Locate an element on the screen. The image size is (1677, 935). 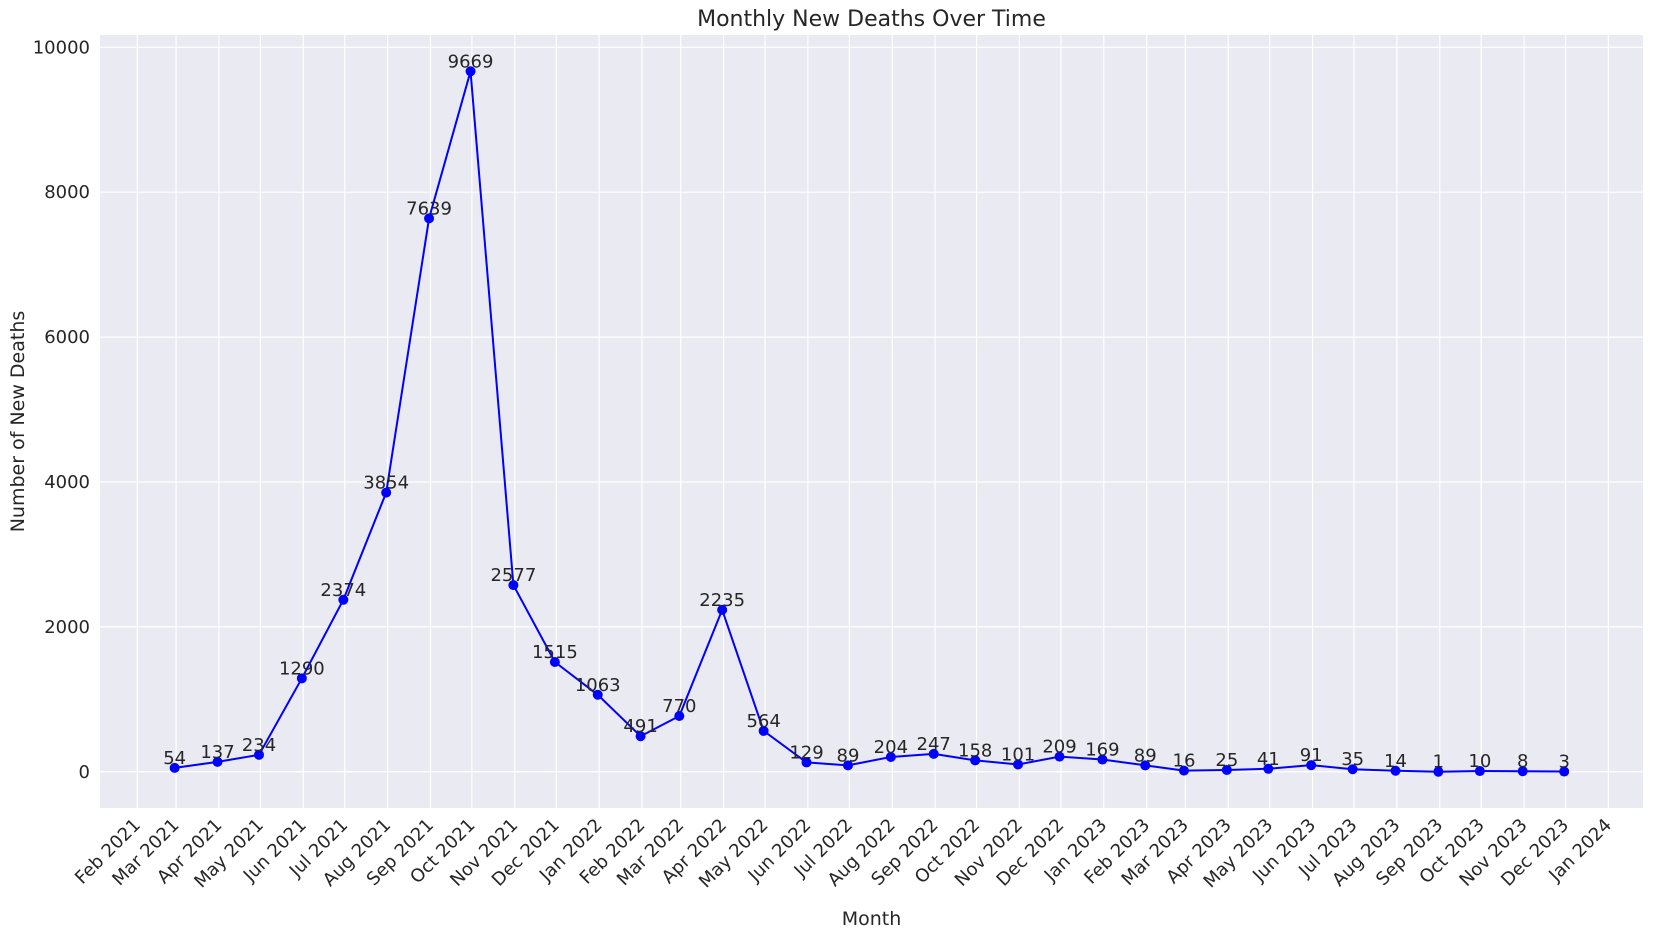
data-label: 14 is located at coordinates (1395, 761).